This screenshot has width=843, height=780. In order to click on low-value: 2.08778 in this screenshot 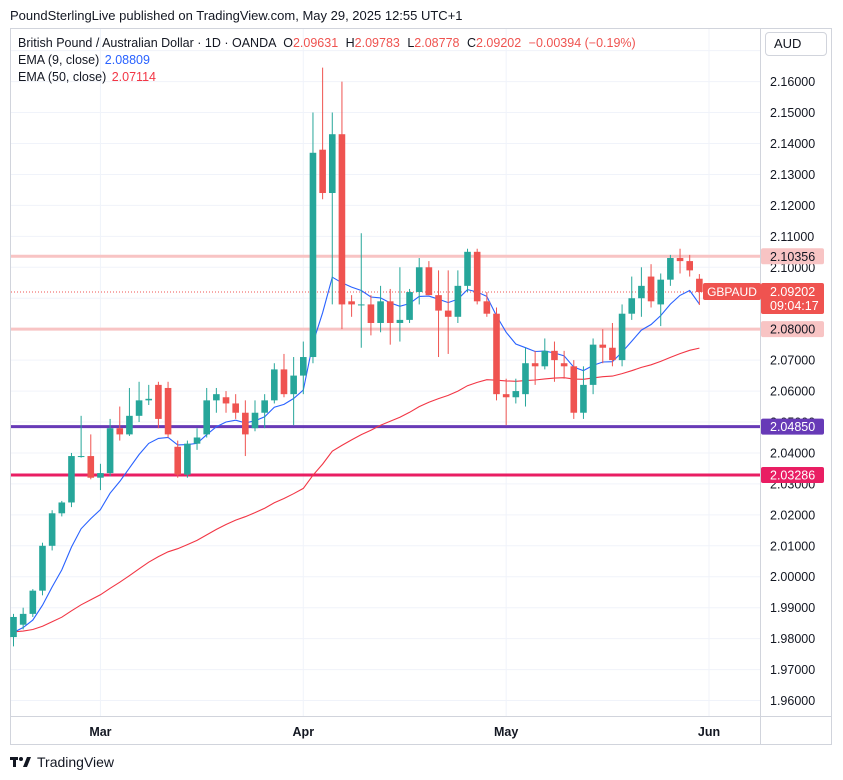, I will do `click(437, 43)`.